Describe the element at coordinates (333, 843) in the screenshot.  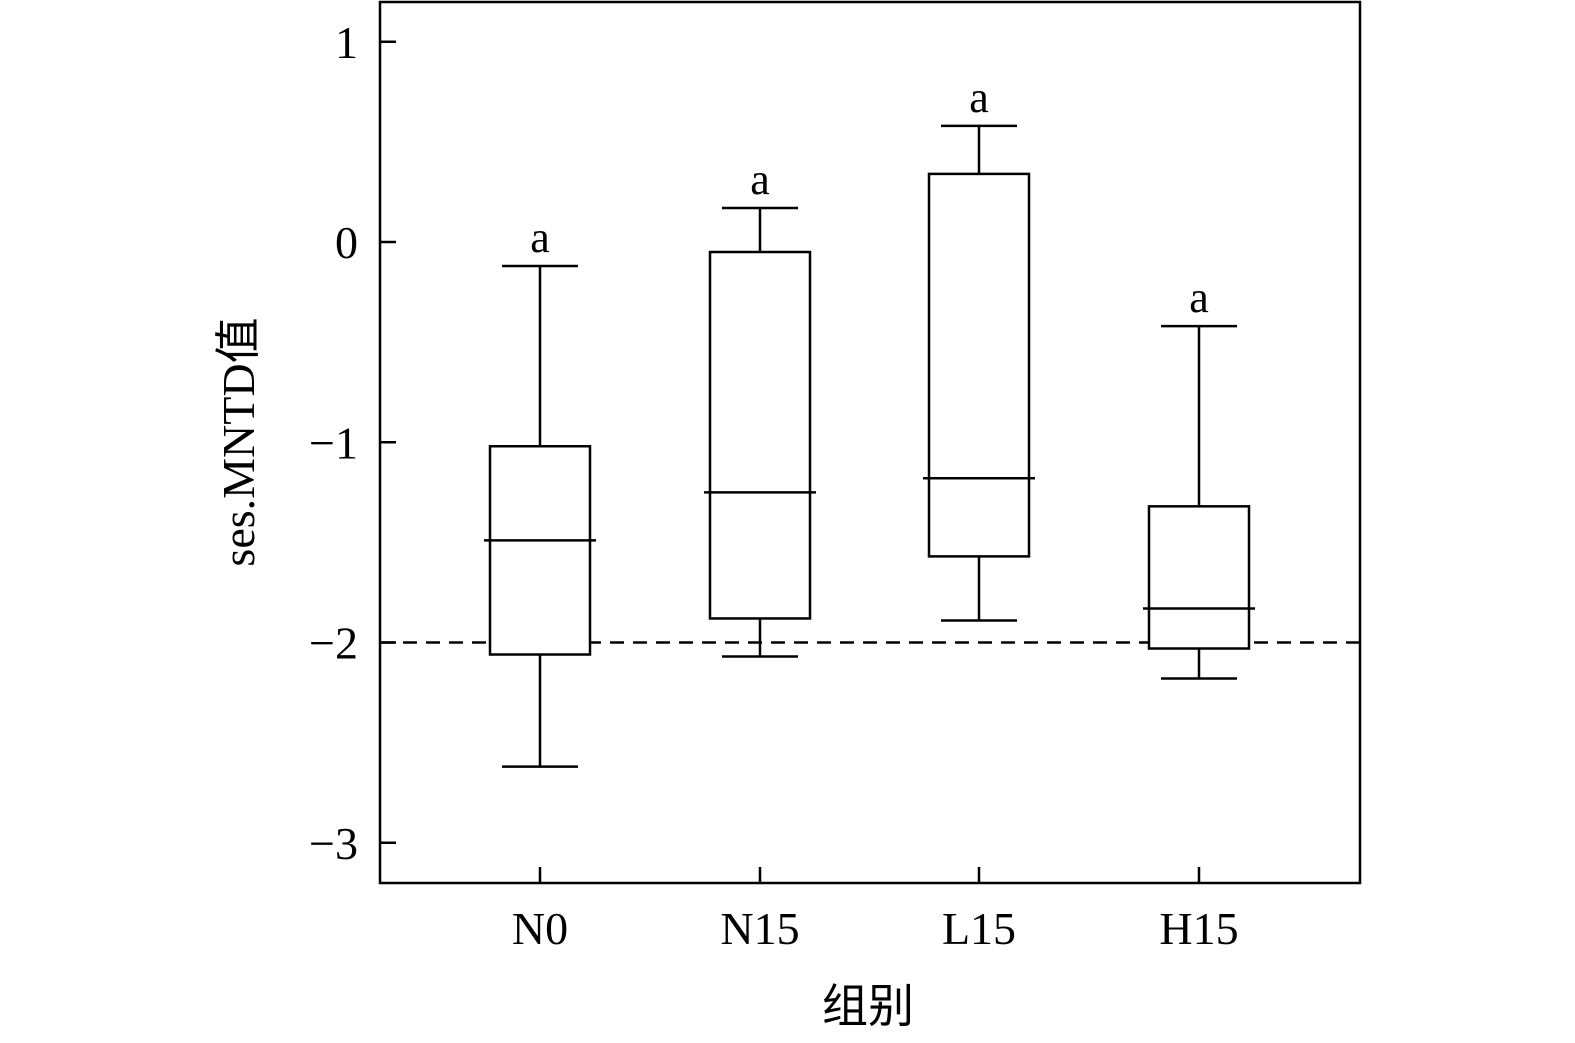
I see `y-tick-label: −3` at that location.